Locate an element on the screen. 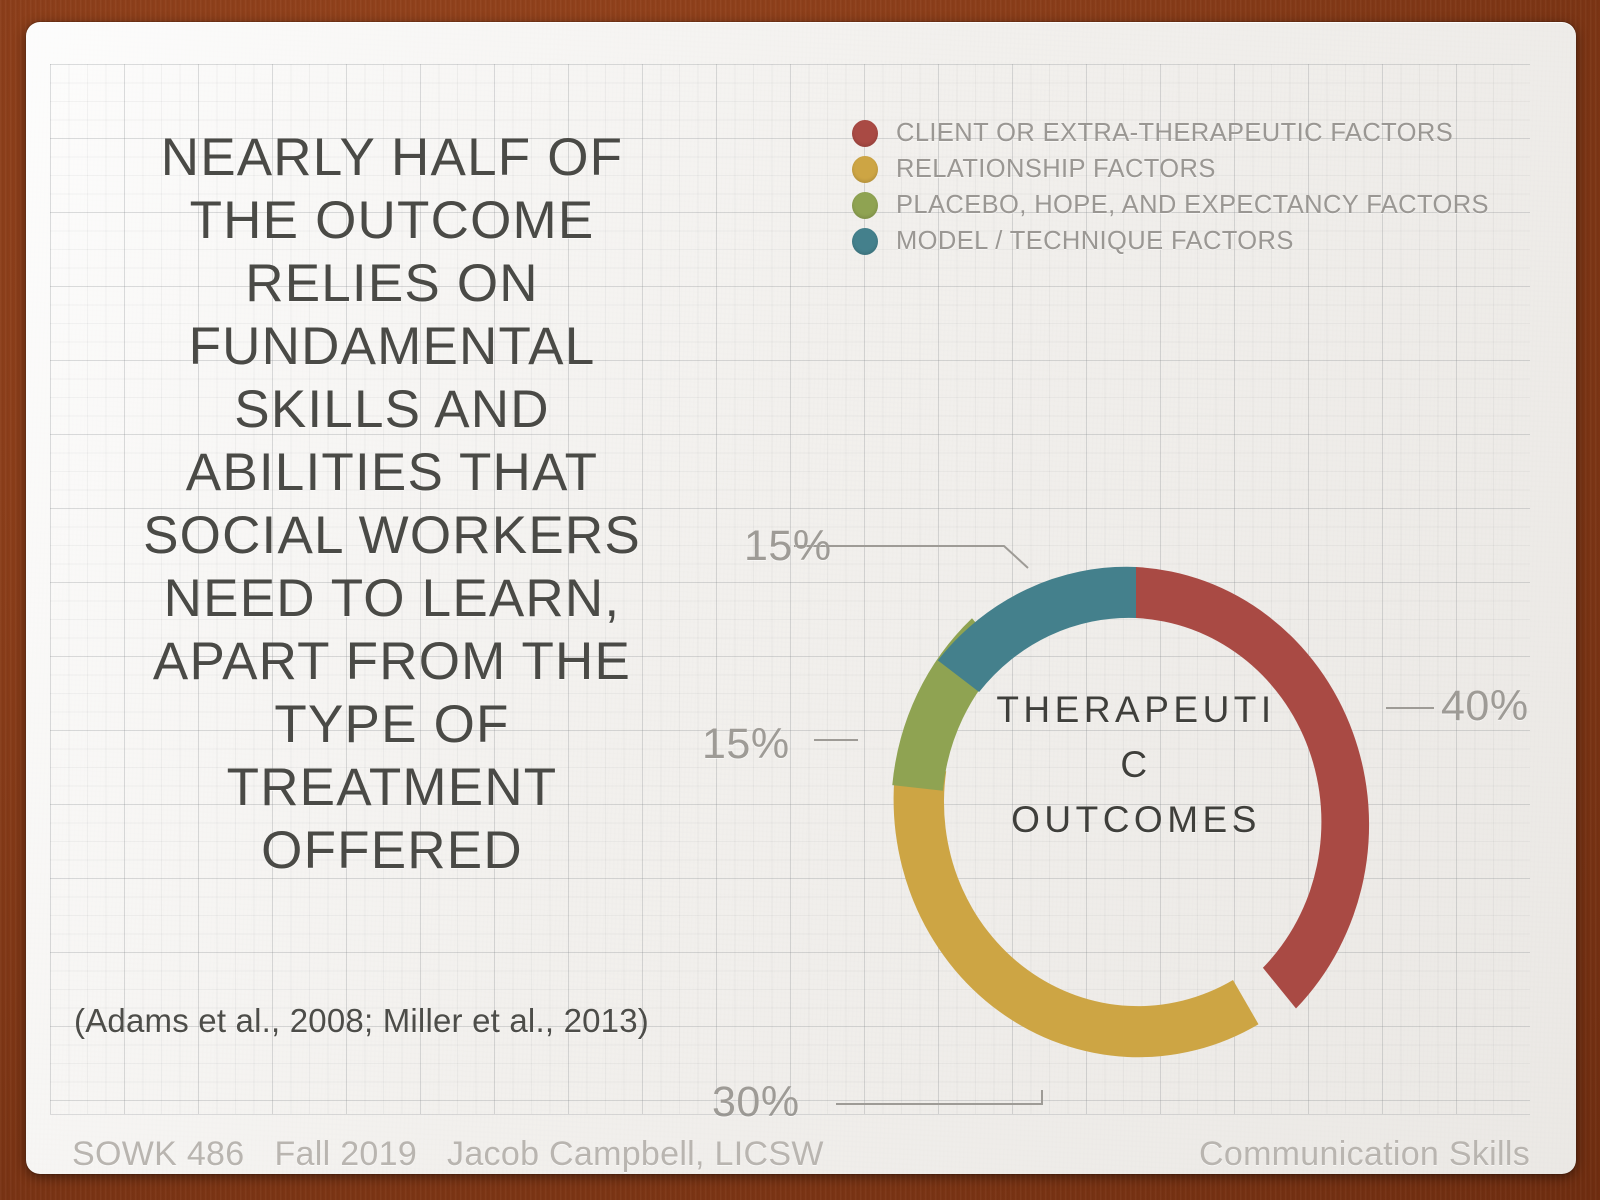 This screenshot has height=1200, width=1600. donut-segment-relationship-factors is located at coordinates (1076, 909).